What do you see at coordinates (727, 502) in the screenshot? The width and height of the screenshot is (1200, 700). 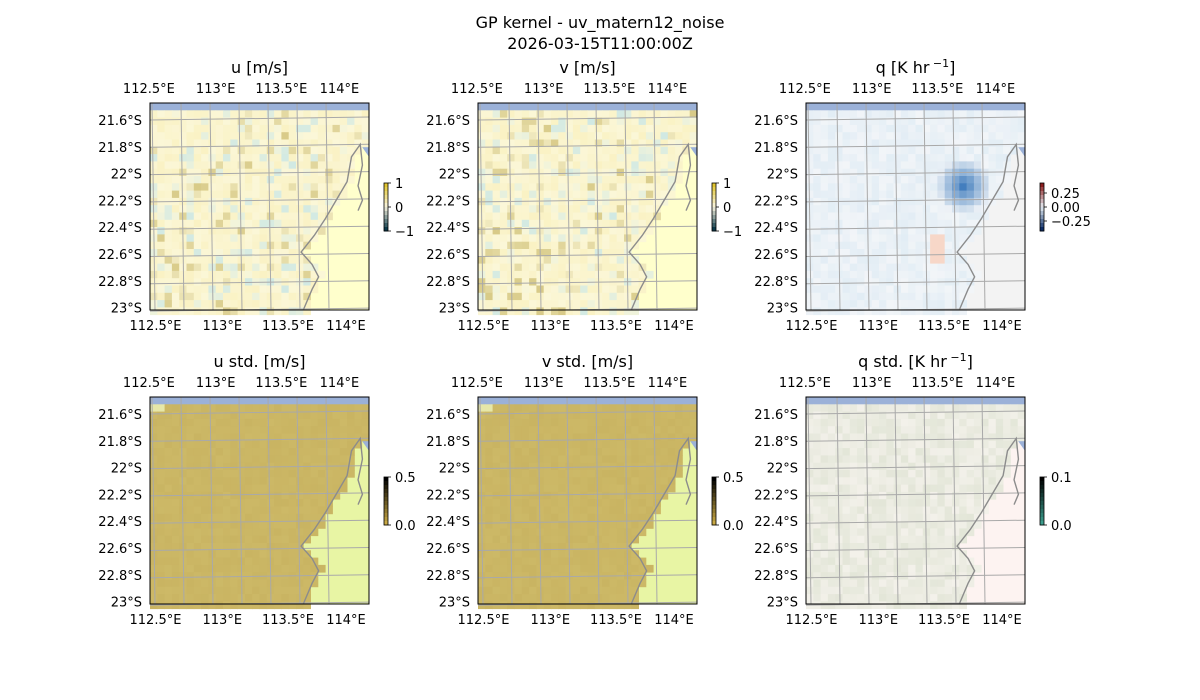 I see `colorbar: 0.50.0` at bounding box center [727, 502].